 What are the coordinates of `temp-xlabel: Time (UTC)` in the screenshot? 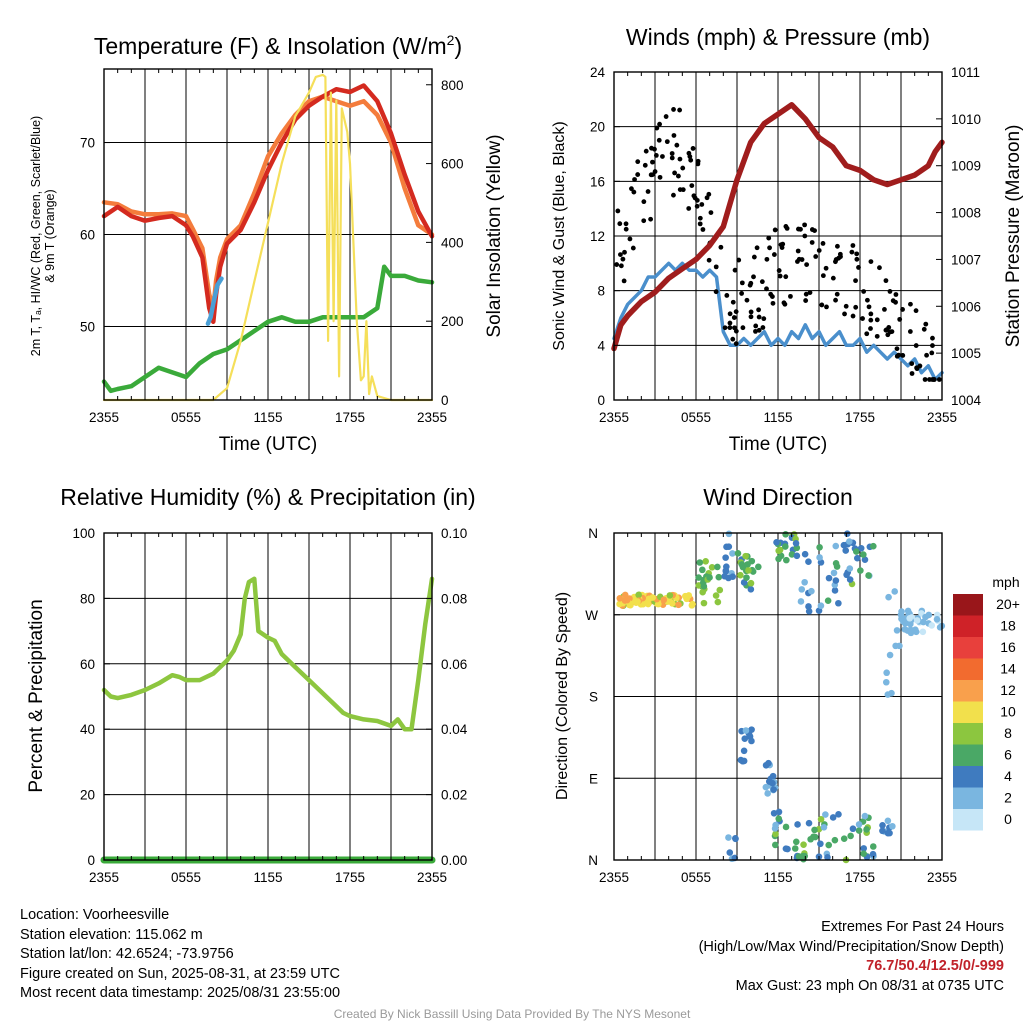 It's located at (268, 444).